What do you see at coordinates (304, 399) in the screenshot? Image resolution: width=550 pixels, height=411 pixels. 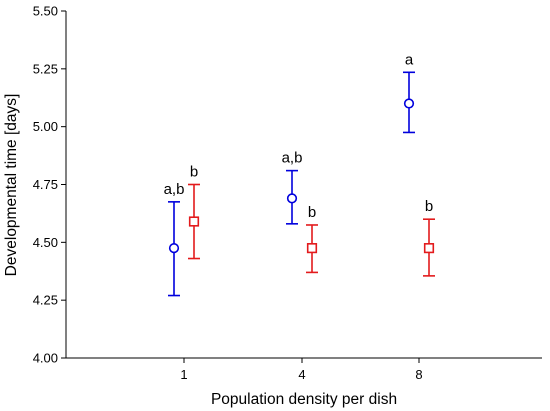 I see `x-axis-label: Population density per dish` at bounding box center [304, 399].